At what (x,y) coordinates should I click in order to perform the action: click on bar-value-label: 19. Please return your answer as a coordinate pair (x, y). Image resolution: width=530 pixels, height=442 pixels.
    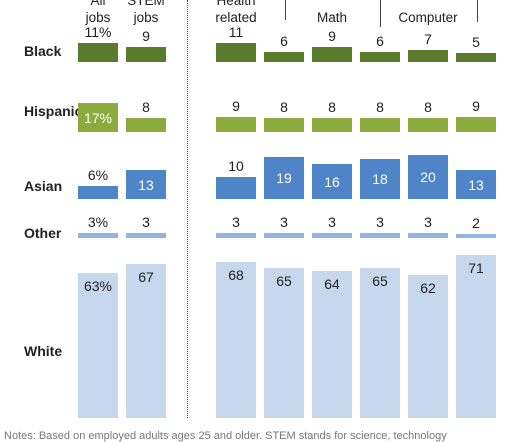
    Looking at the image, I should click on (284, 178).